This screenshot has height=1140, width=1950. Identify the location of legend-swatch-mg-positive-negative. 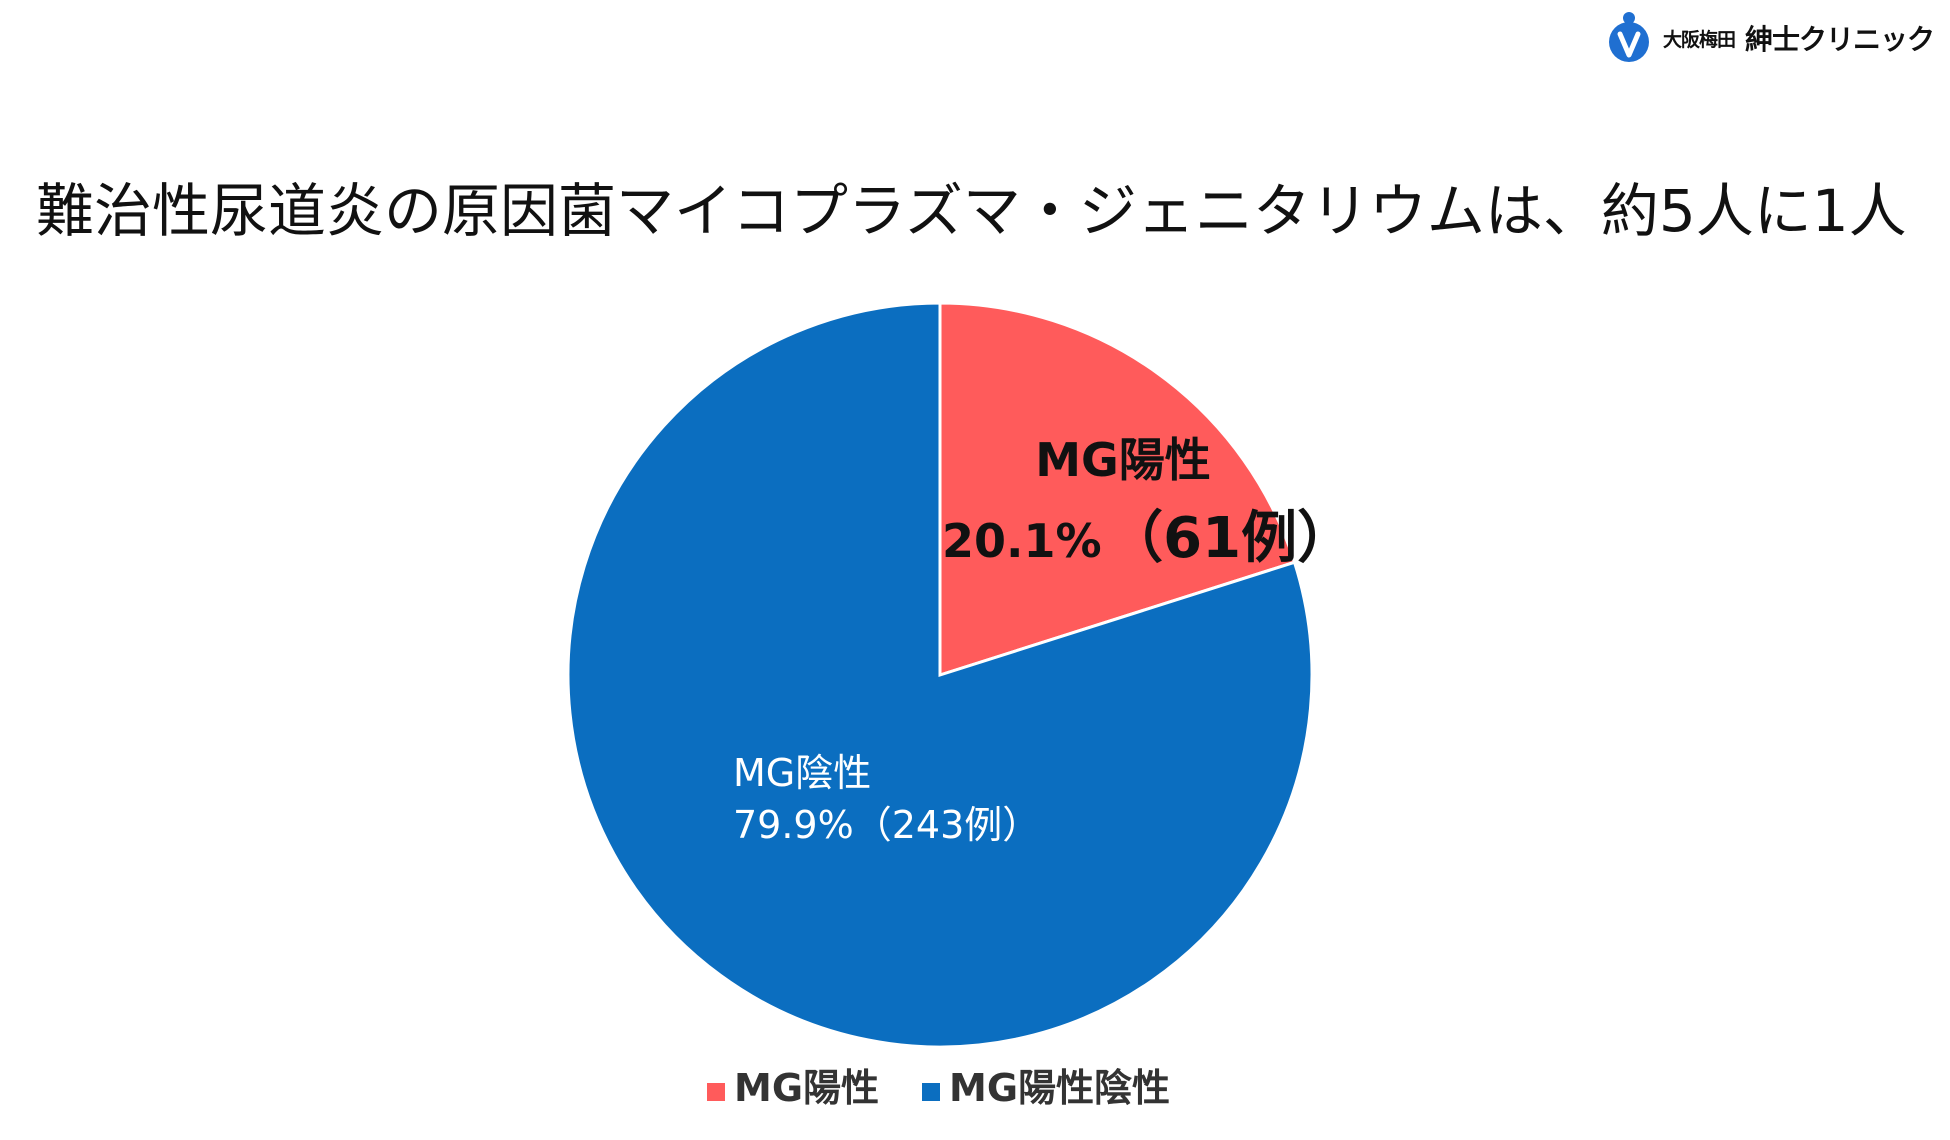
(931, 1092).